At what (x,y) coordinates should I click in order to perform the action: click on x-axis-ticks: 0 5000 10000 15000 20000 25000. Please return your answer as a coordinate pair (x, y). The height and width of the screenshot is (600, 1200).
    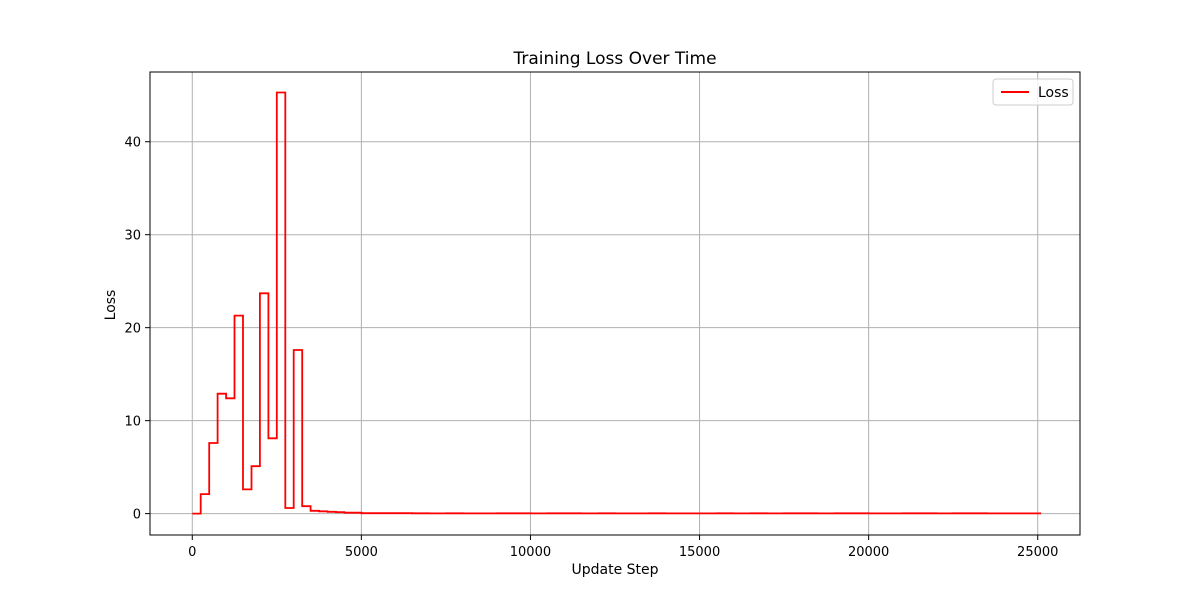
    Looking at the image, I should click on (623, 547).